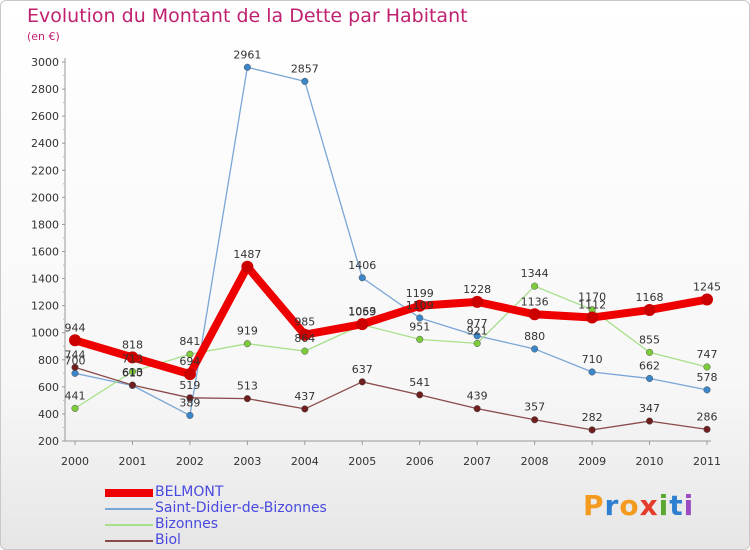  What do you see at coordinates (362, 369) in the screenshot?
I see `data-label: 637` at bounding box center [362, 369].